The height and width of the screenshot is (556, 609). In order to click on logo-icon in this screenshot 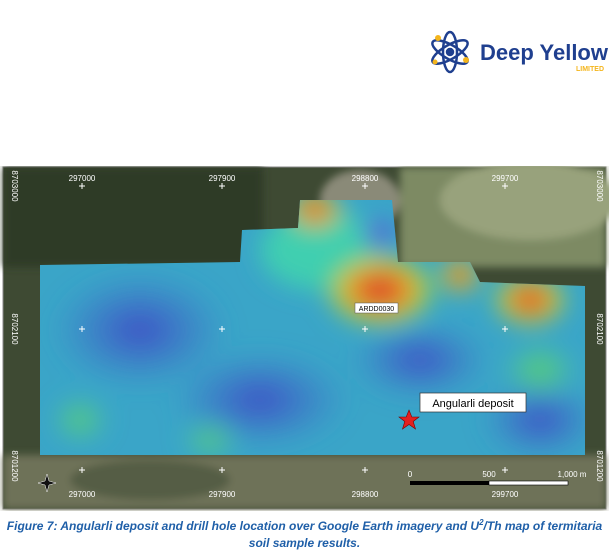, I will do `click(450, 52)`.